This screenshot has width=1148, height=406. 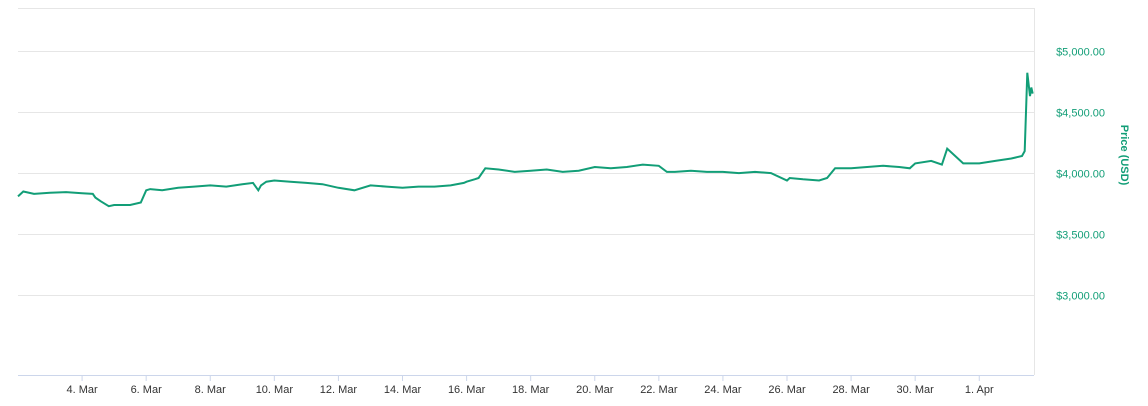 I want to click on x-tick-label: 18. Mar, so click(x=531, y=390).